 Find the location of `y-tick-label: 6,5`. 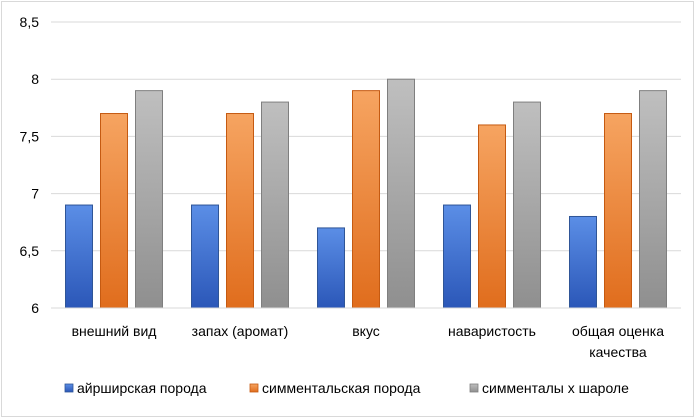

y-tick-label: 6,5 is located at coordinates (30, 251).